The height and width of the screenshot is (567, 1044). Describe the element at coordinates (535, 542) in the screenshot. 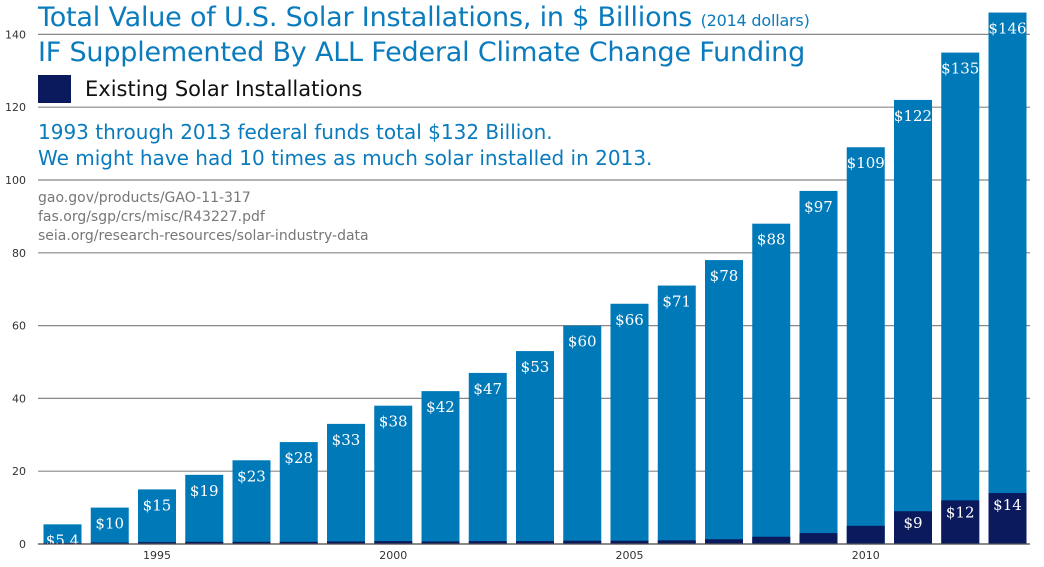

I see `bar-existing-2003` at that location.